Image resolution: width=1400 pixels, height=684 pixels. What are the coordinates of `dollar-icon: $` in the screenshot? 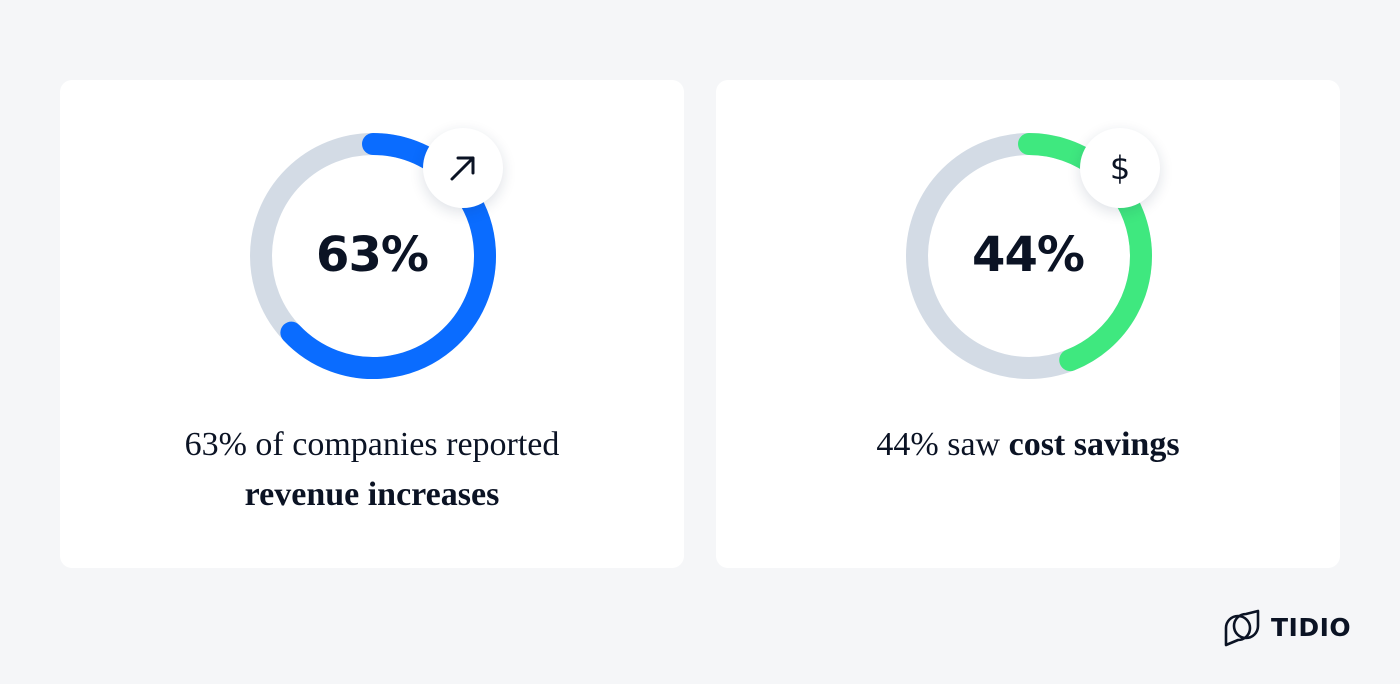 It's located at (1120, 168).